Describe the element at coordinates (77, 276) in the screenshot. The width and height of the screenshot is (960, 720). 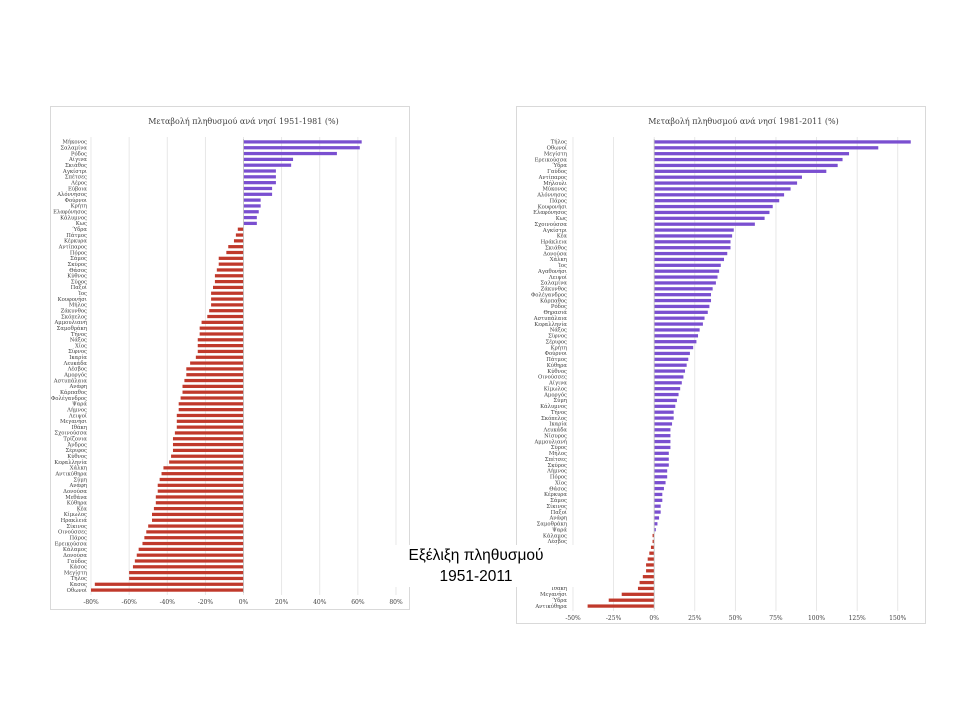
I see `chart1-category-label: Κύθνος` at that location.